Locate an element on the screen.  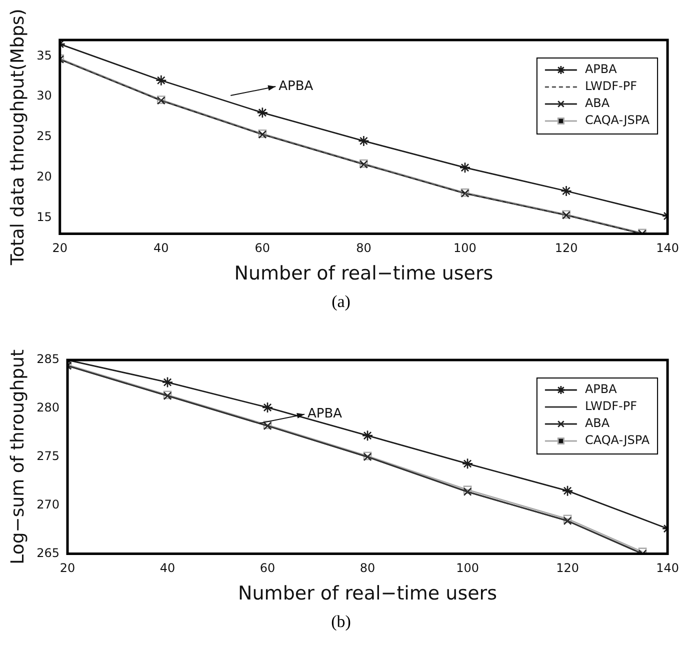
y-tick-label: 275 is located at coordinates (48, 456).